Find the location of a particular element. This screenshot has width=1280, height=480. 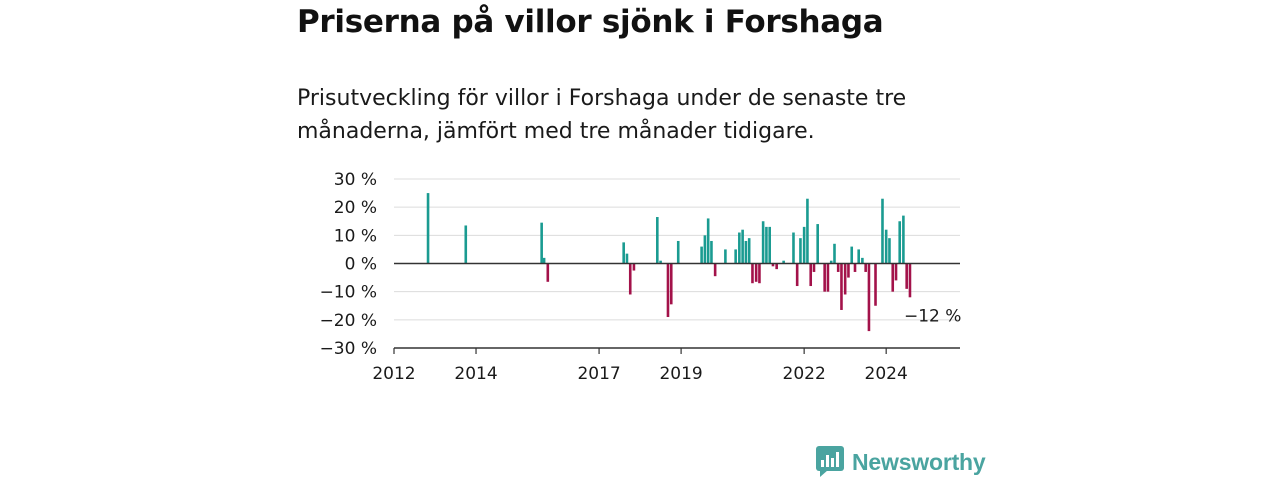

last-value-annotation: −12 % is located at coordinates (932, 316).